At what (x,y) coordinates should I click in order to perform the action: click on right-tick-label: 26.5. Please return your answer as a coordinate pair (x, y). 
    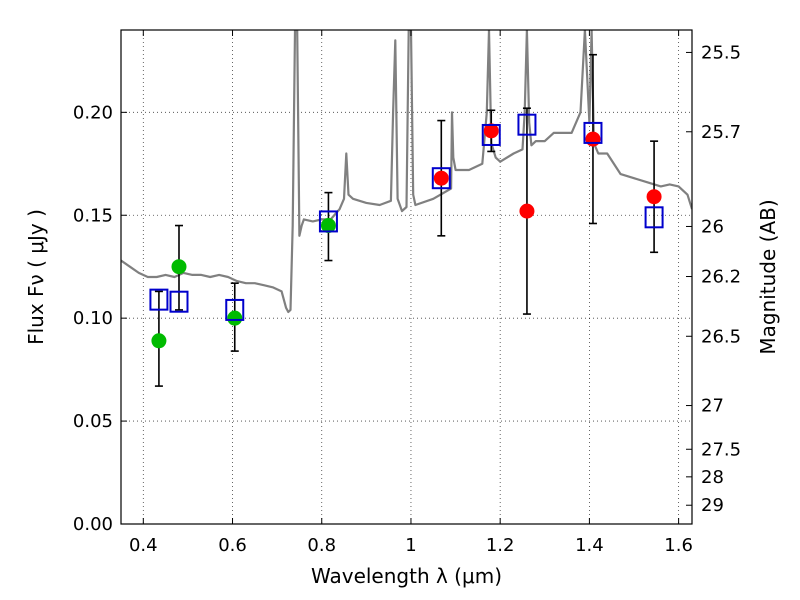
    Looking at the image, I should click on (721, 336).